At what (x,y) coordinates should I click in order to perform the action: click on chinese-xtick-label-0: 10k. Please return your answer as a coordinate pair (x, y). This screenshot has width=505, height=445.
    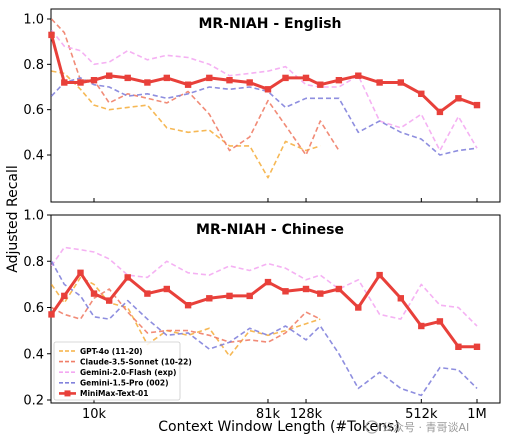
    Looking at the image, I should click on (94, 414).